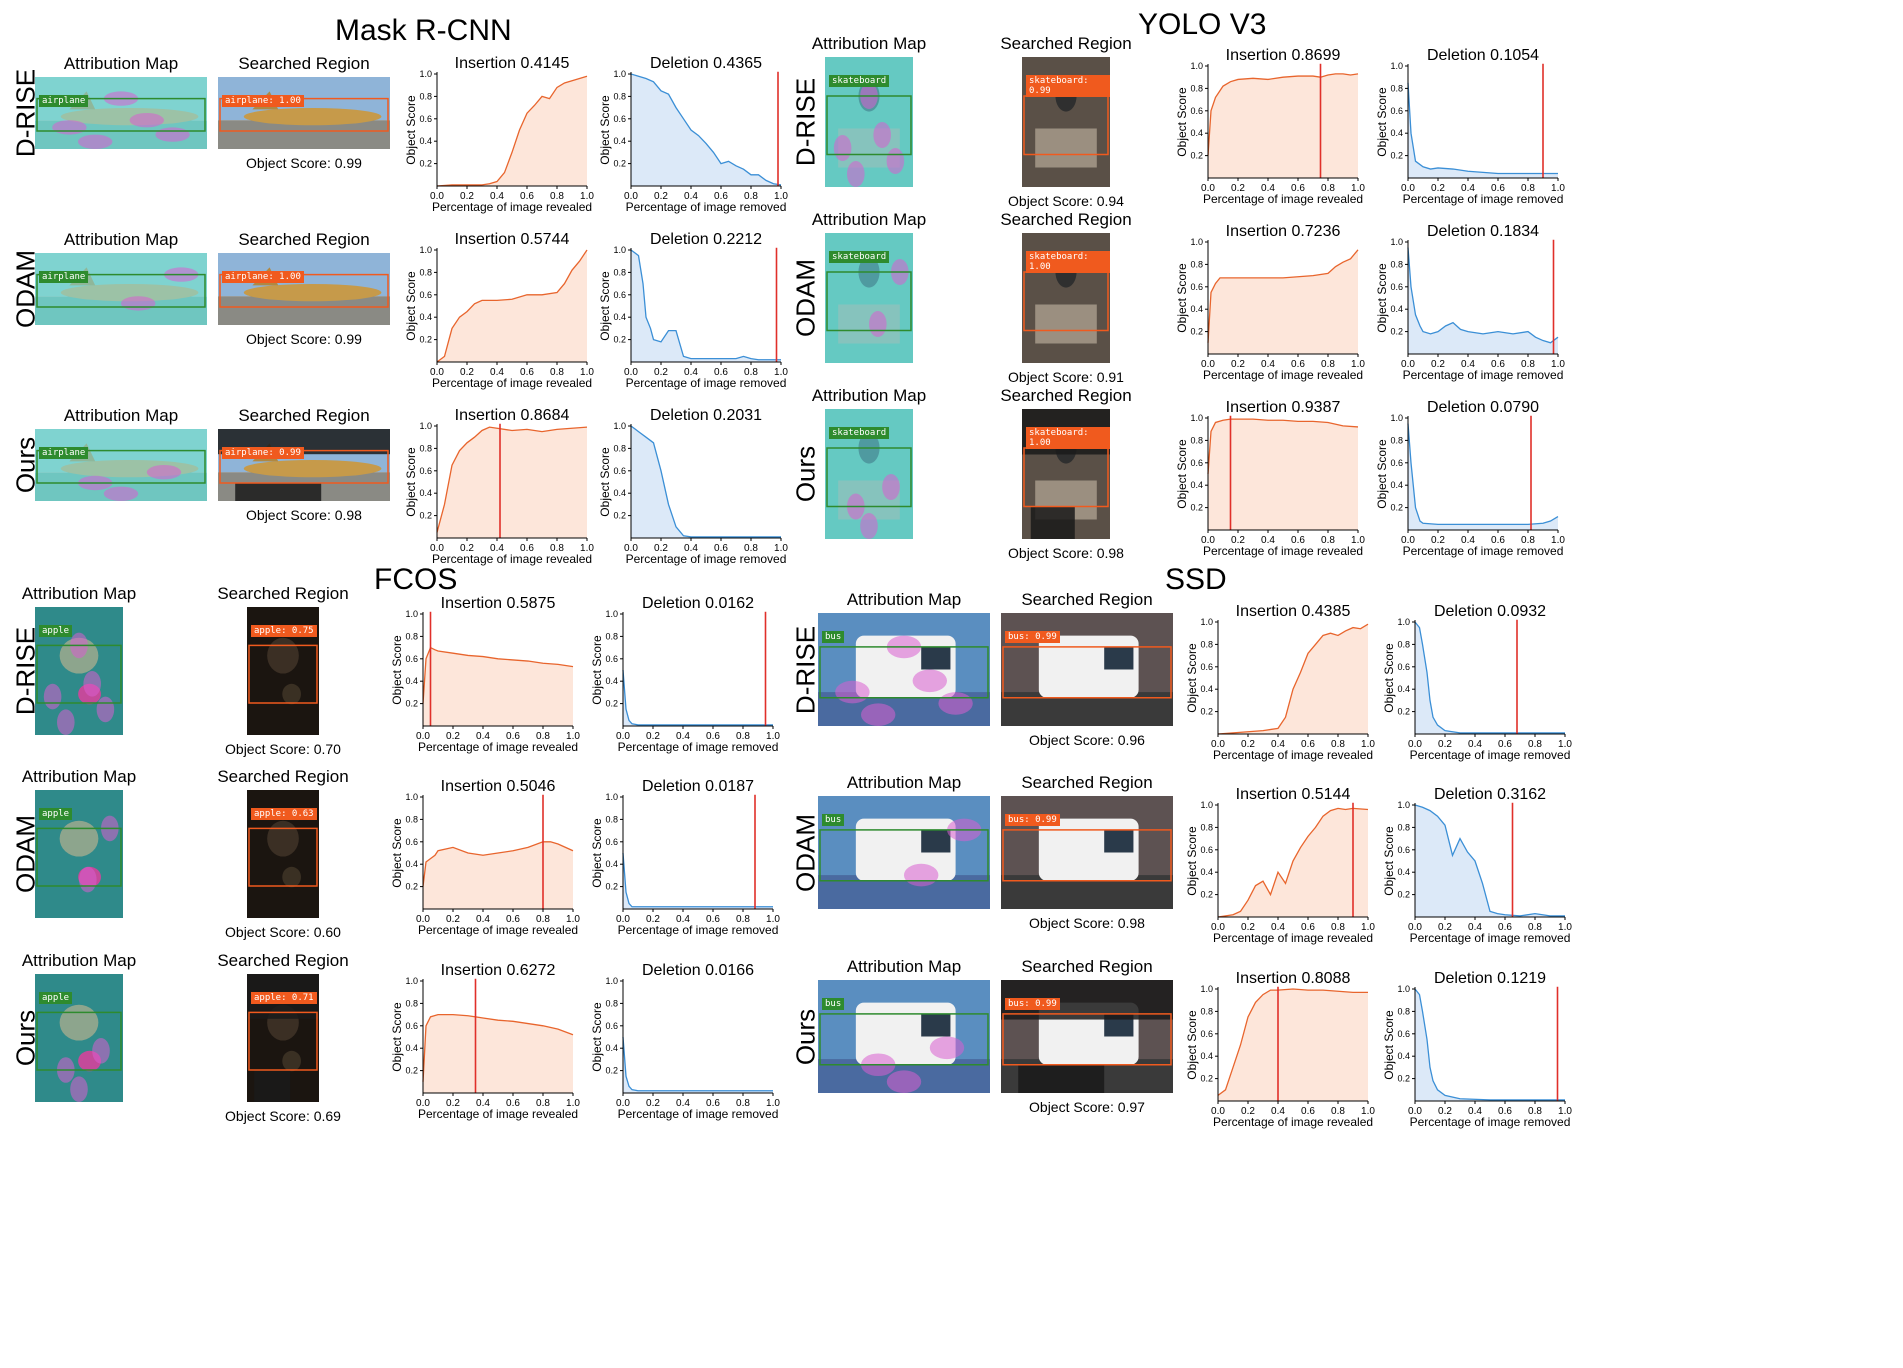 This screenshot has height=1368, width=1903. Describe the element at coordinates (1293, 1122) in the screenshot. I see `x-axis-label: Percentage of image revealed` at that location.